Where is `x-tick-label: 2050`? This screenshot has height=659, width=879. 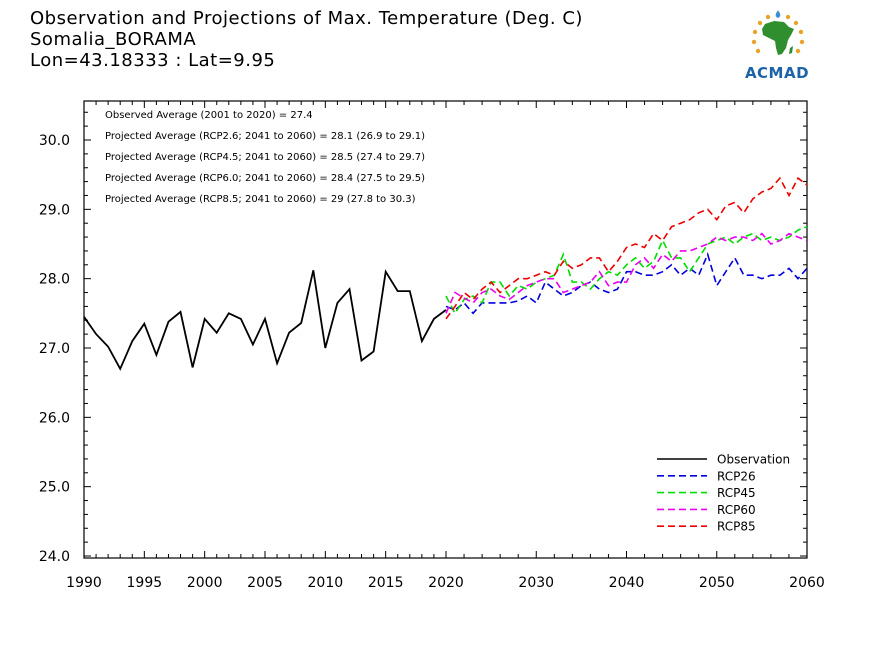
x-tick-label: 2050 is located at coordinates (717, 583).